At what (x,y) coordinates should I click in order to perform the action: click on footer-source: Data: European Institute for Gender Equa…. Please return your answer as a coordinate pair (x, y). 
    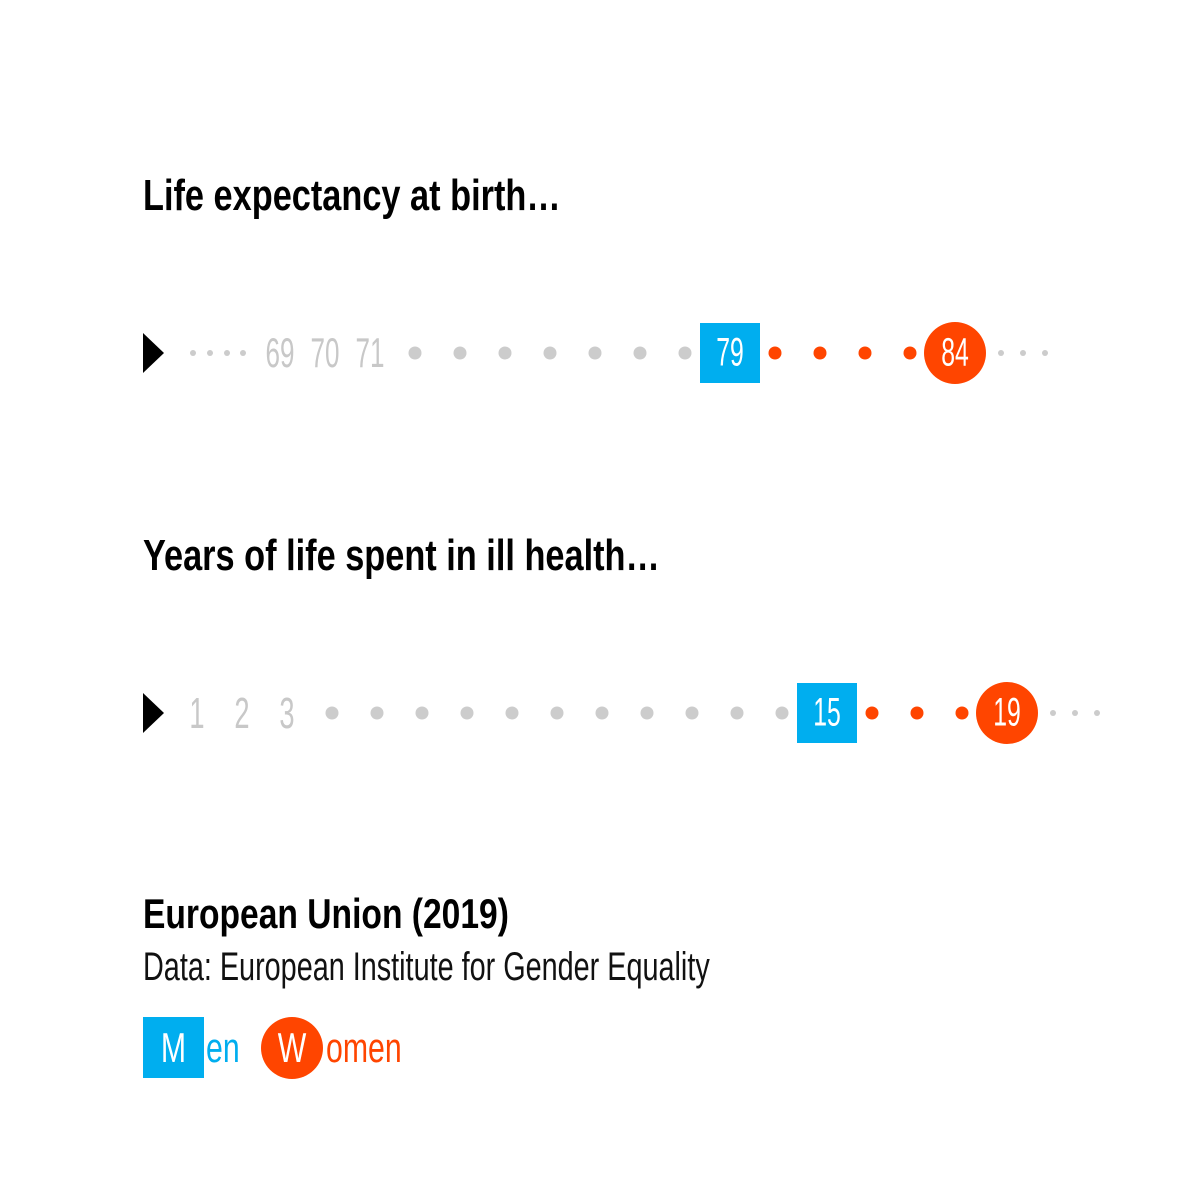
    Looking at the image, I should click on (426, 967).